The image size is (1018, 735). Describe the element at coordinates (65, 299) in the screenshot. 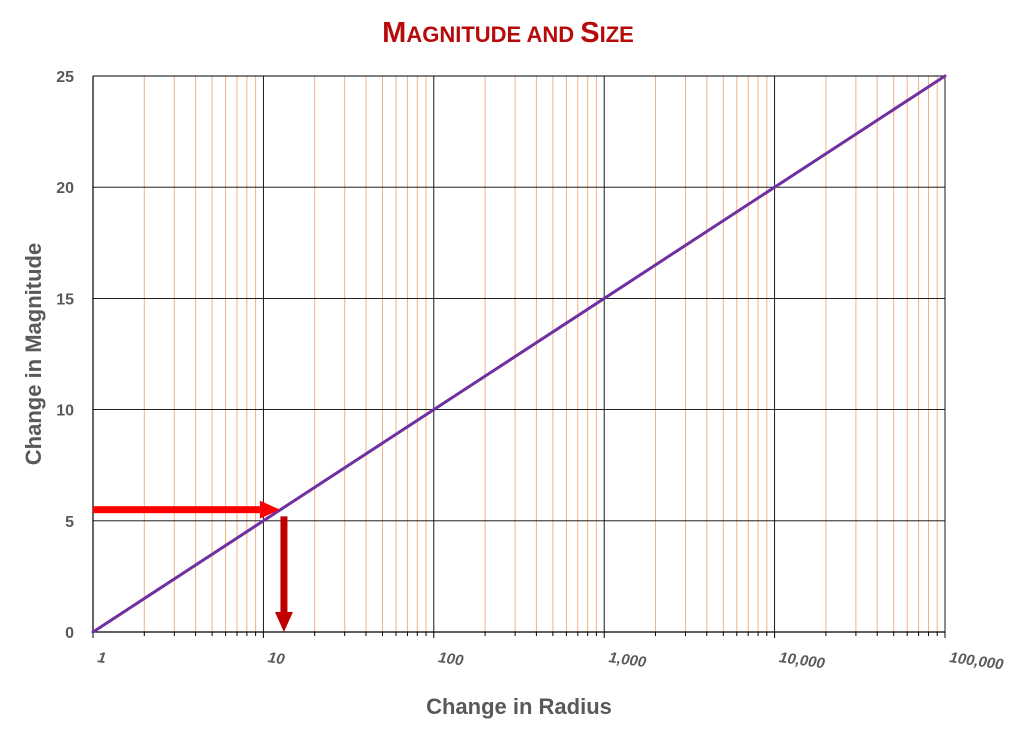

I see `y-tick-label: 15` at that location.